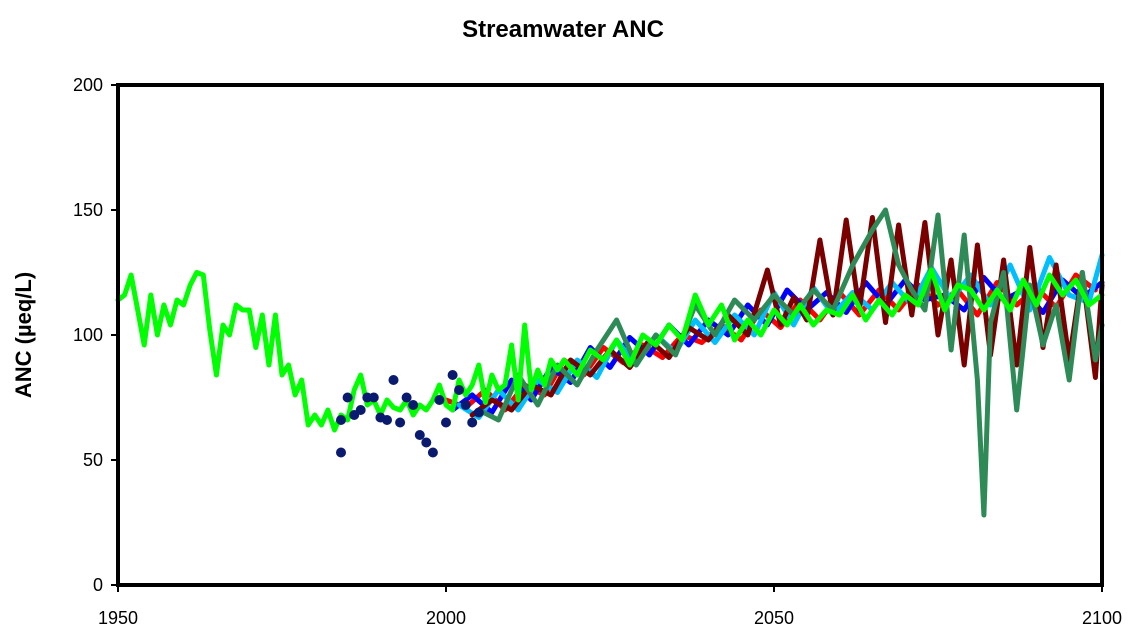  Describe the element at coordinates (88, 85) in the screenshot. I see `y-tick-label-4: 200` at that location.